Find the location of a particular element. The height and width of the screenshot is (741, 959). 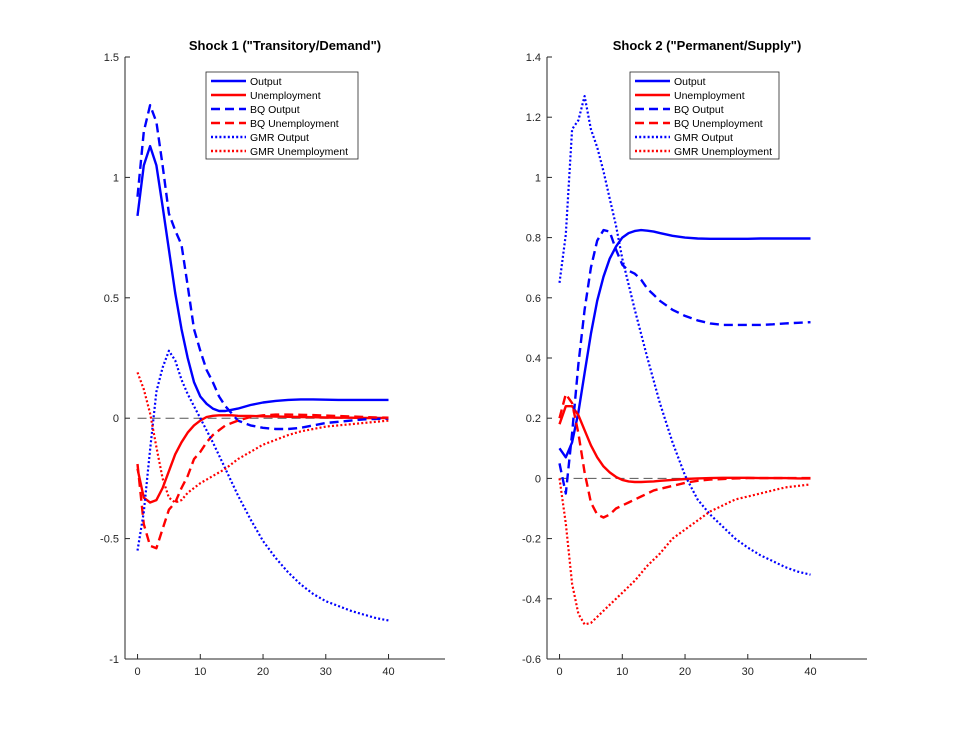

series-line-gmr-output is located at coordinates (262, 485).